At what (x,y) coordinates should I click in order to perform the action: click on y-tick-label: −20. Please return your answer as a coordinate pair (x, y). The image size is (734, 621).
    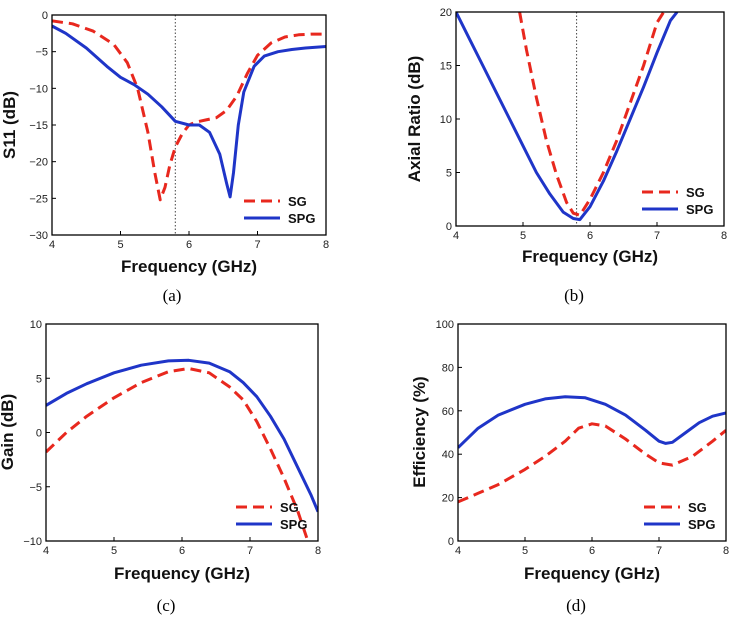
    Looking at the image, I should click on (38, 163).